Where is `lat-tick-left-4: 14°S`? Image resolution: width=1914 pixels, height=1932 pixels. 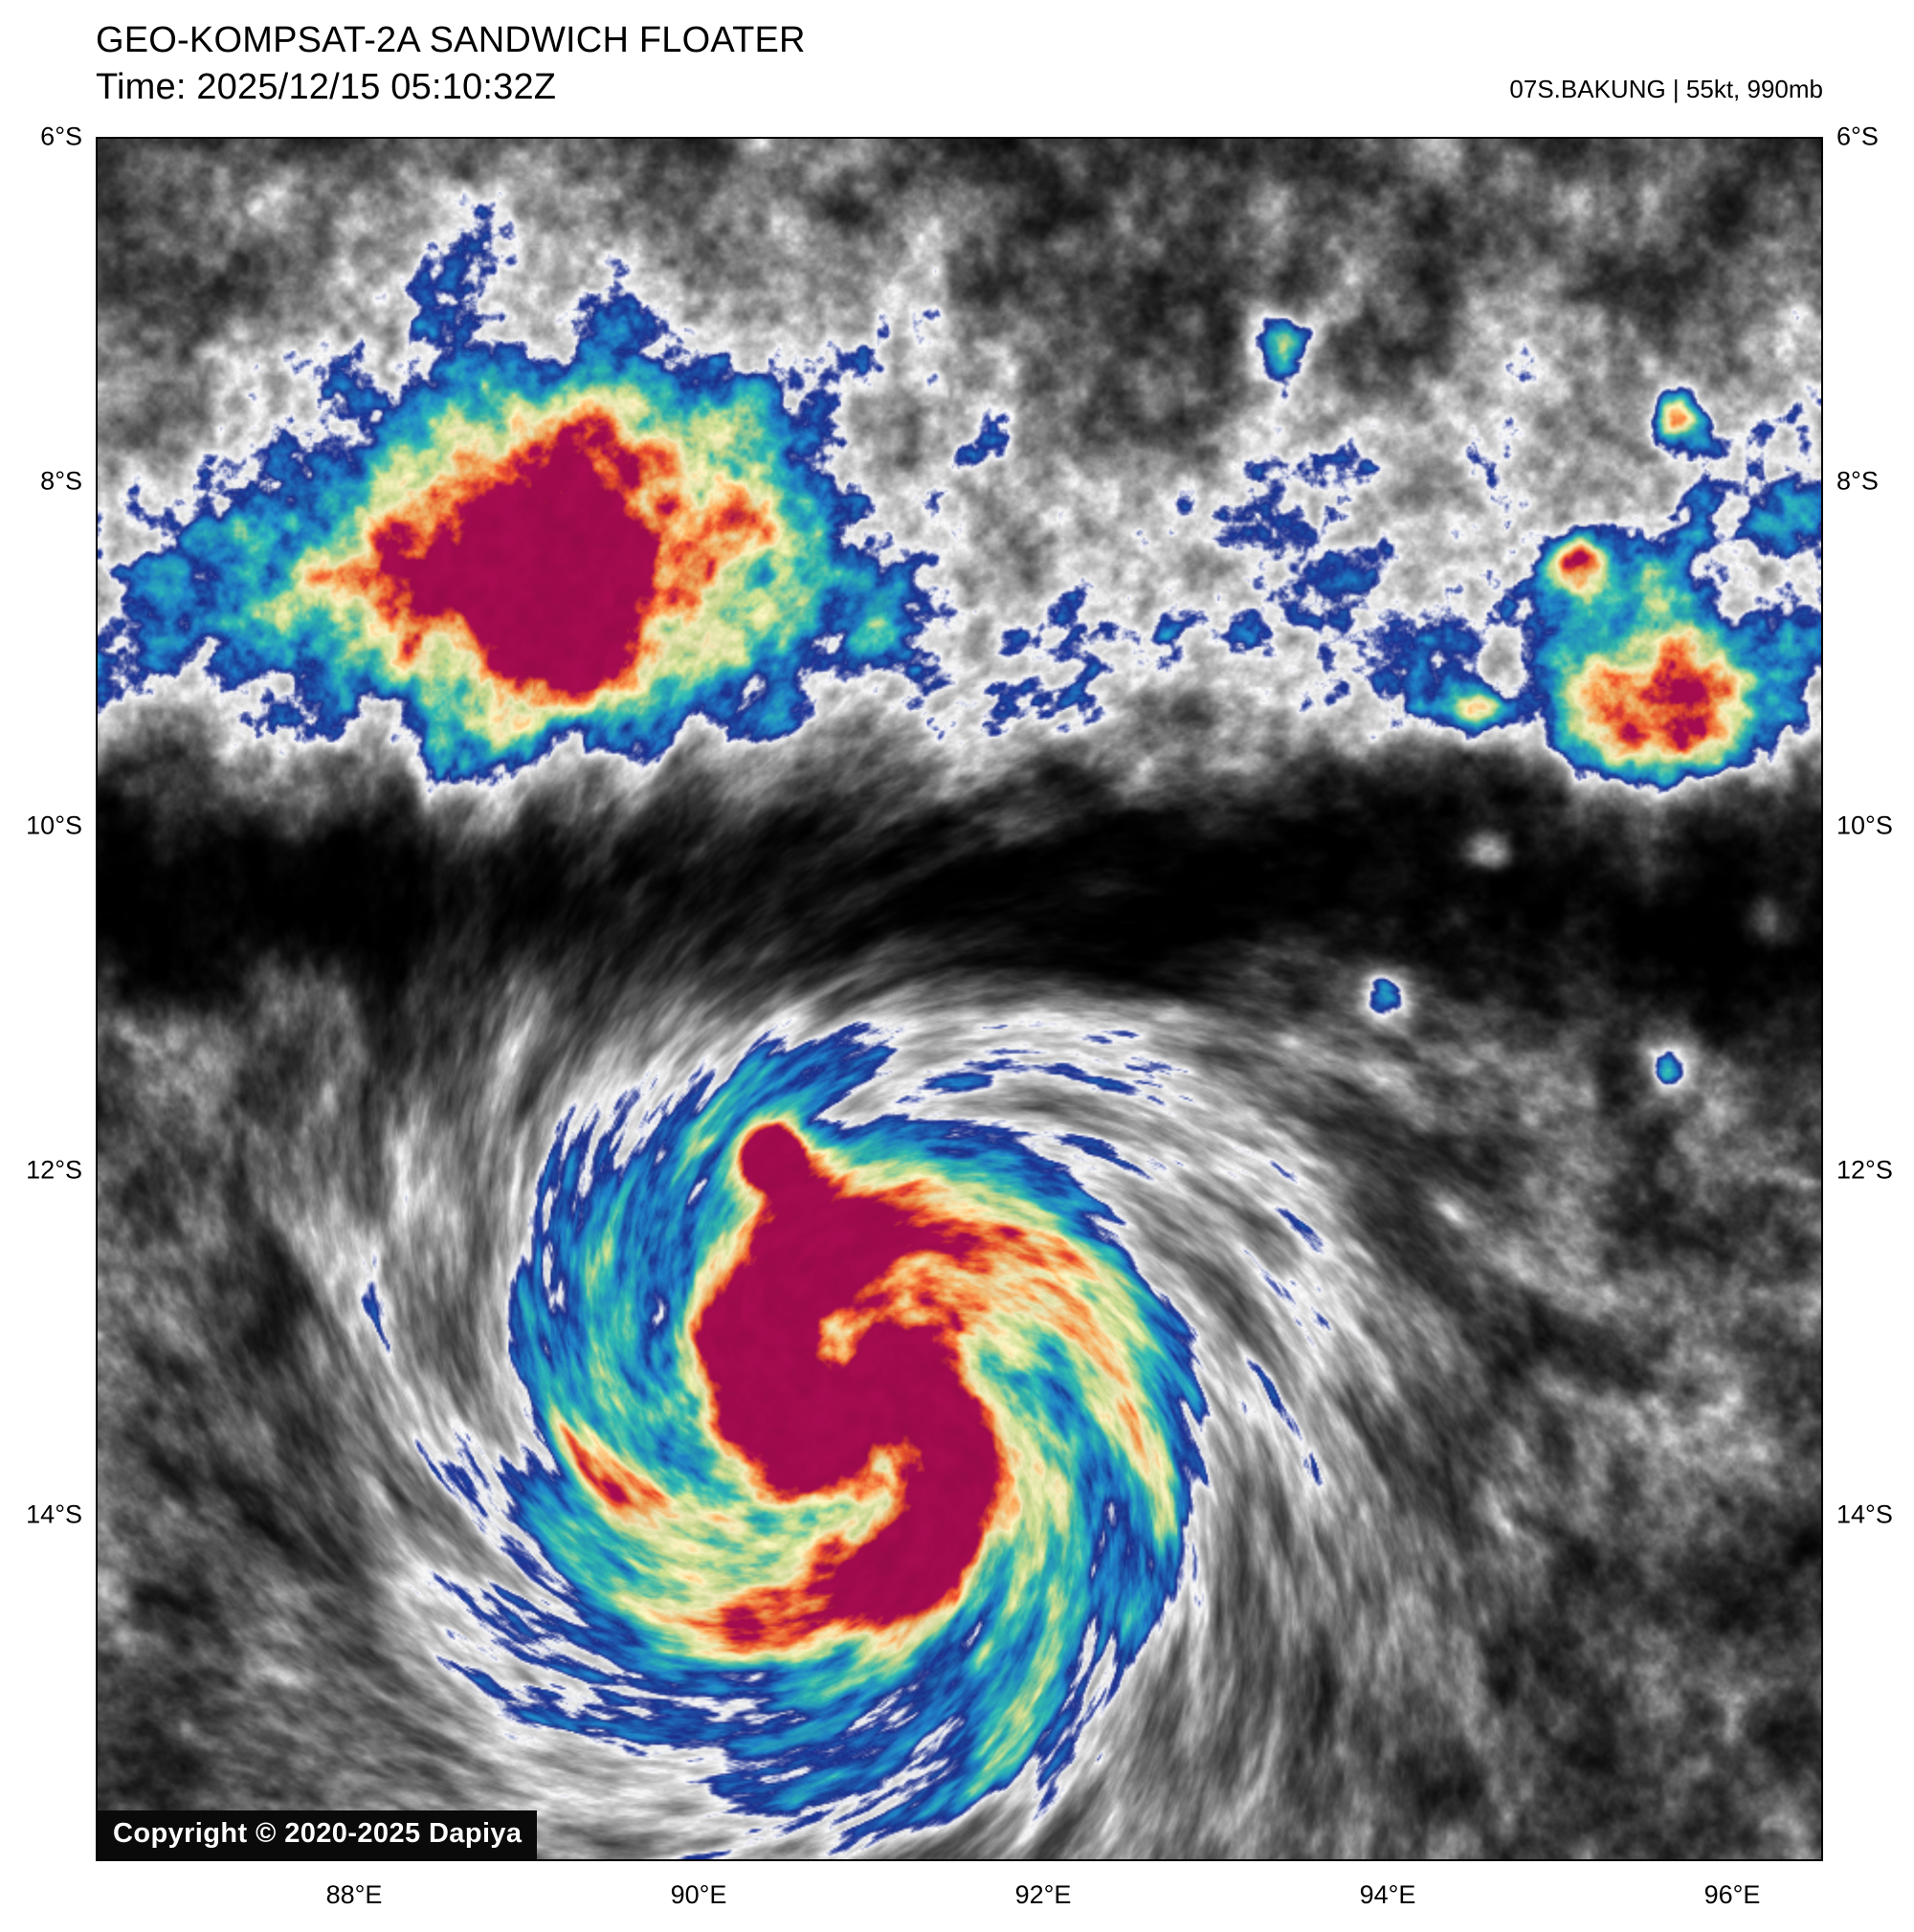 lat-tick-left-4: 14°S is located at coordinates (54, 1514).